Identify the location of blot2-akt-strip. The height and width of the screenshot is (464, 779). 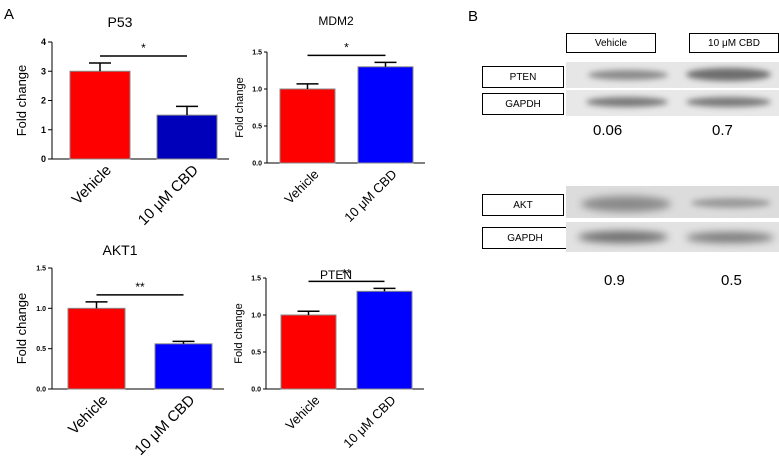
(672, 202).